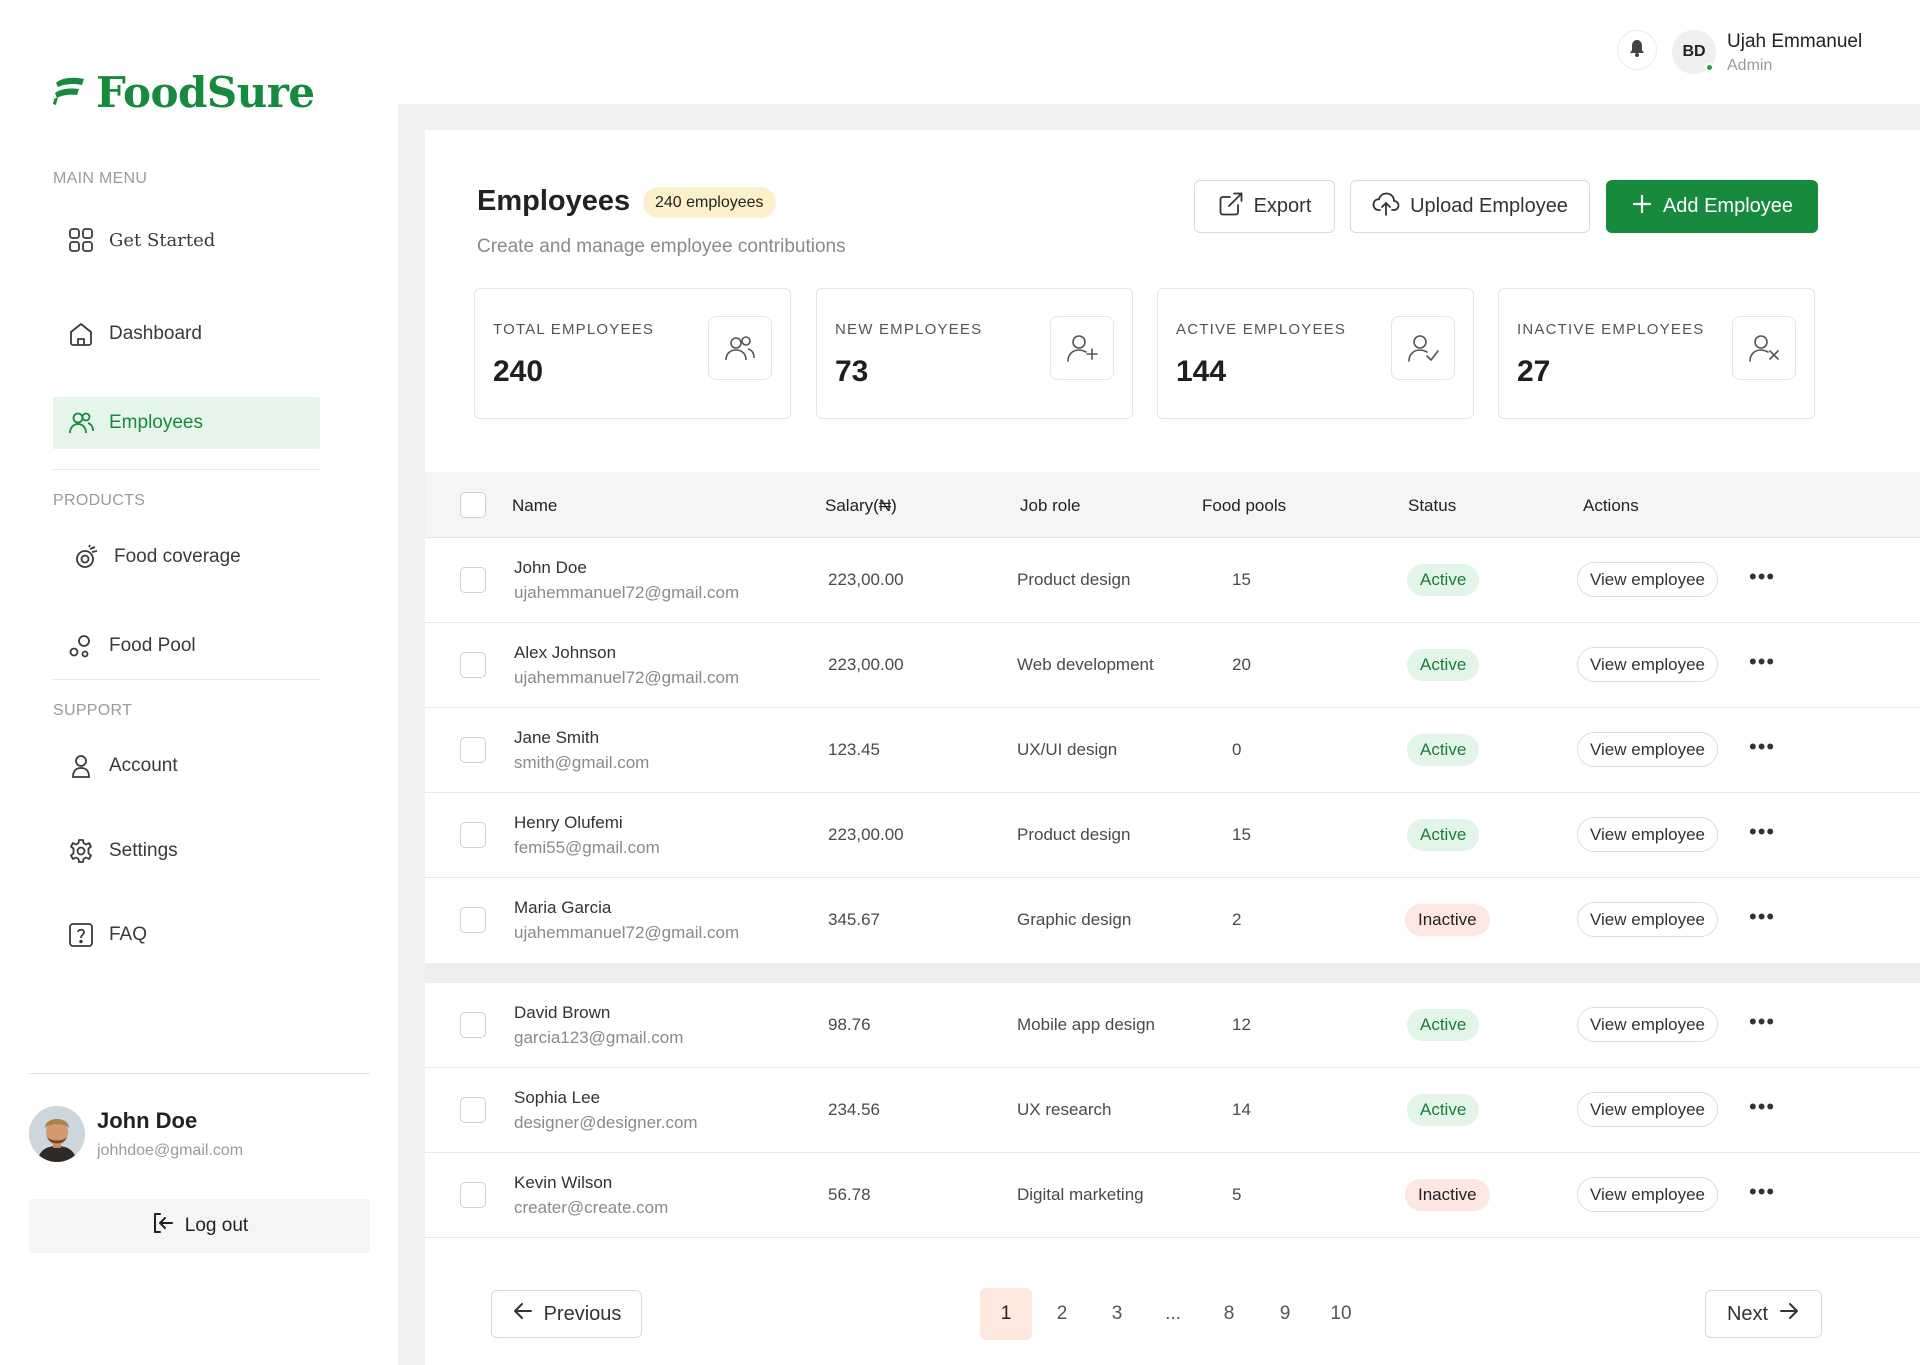 The width and height of the screenshot is (1920, 1365). Describe the element at coordinates (1432, 505) in the screenshot. I see `header-status: Status` at that location.